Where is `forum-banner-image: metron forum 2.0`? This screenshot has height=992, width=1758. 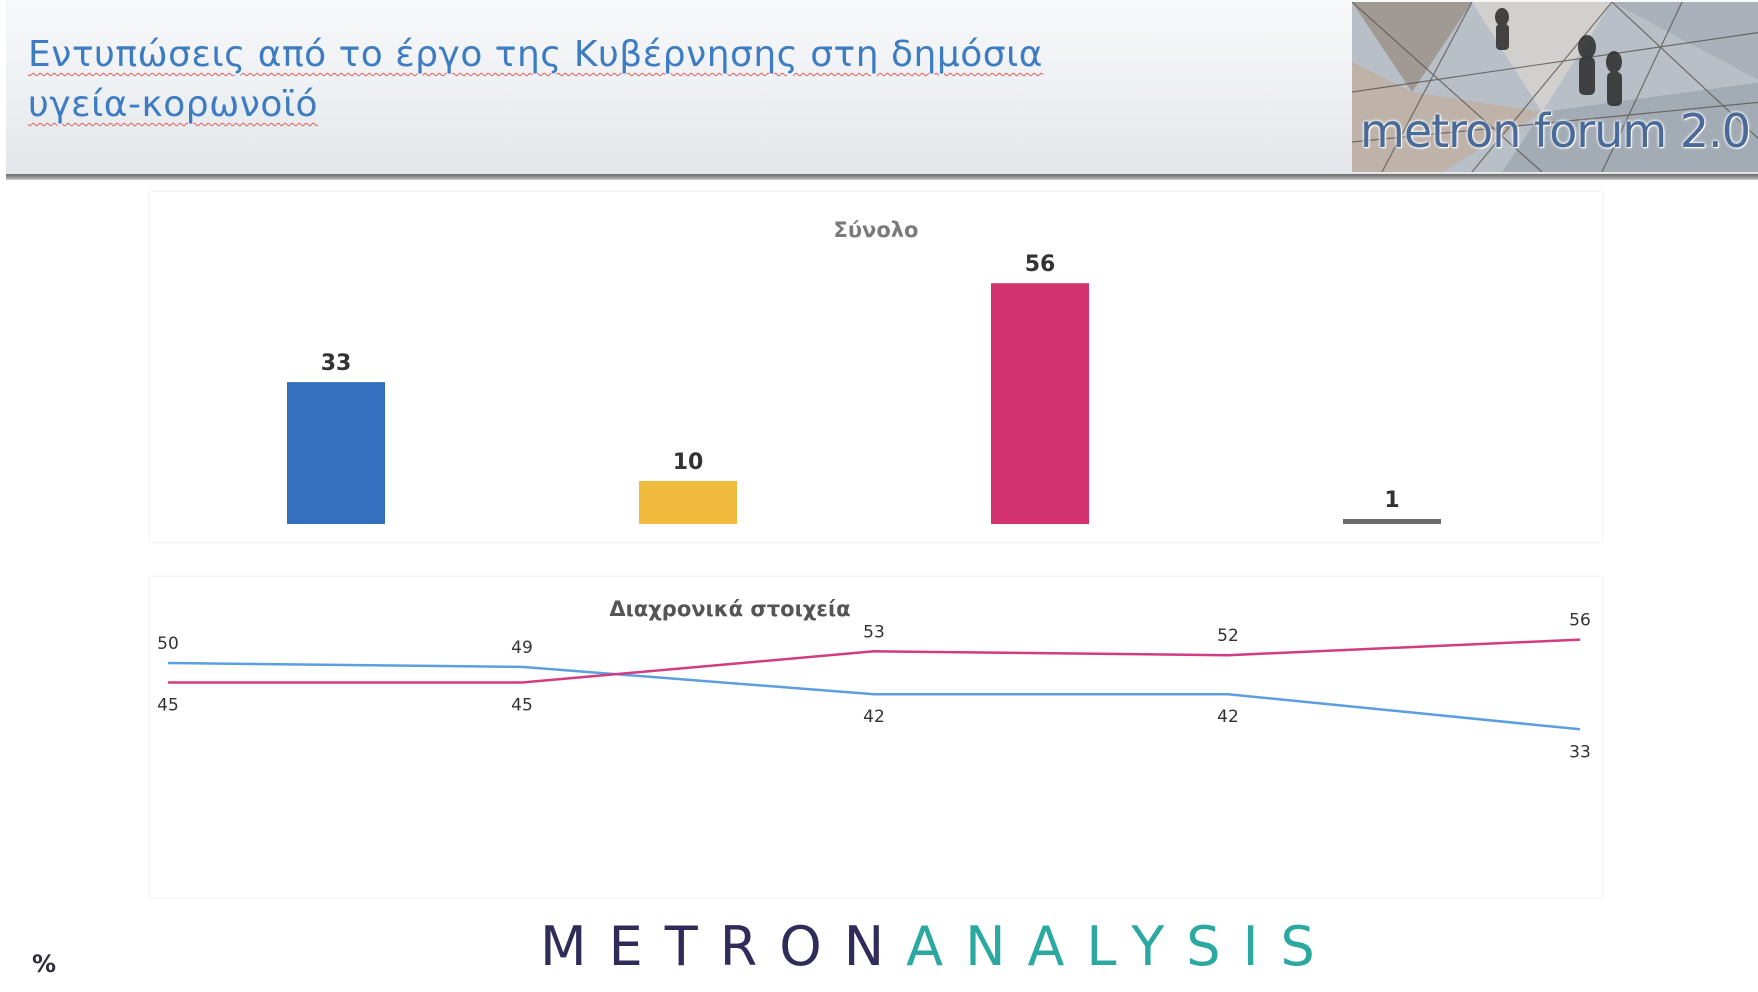 forum-banner-image: metron forum 2.0 is located at coordinates (1555, 87).